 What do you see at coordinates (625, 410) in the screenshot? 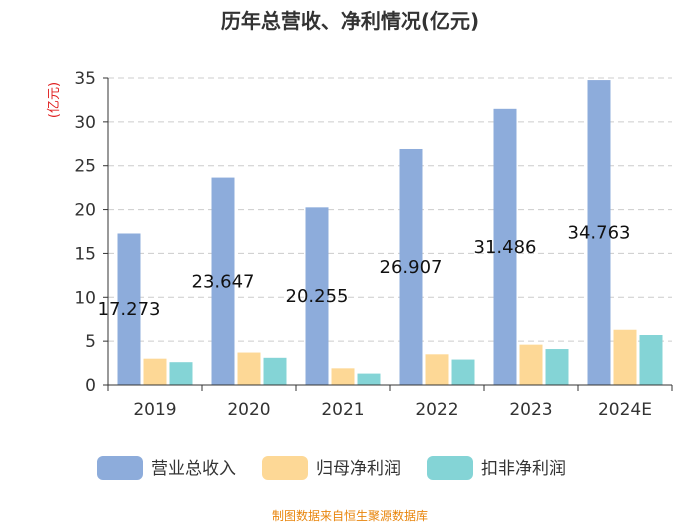
I see `x-tick-label: 2024E` at bounding box center [625, 410].